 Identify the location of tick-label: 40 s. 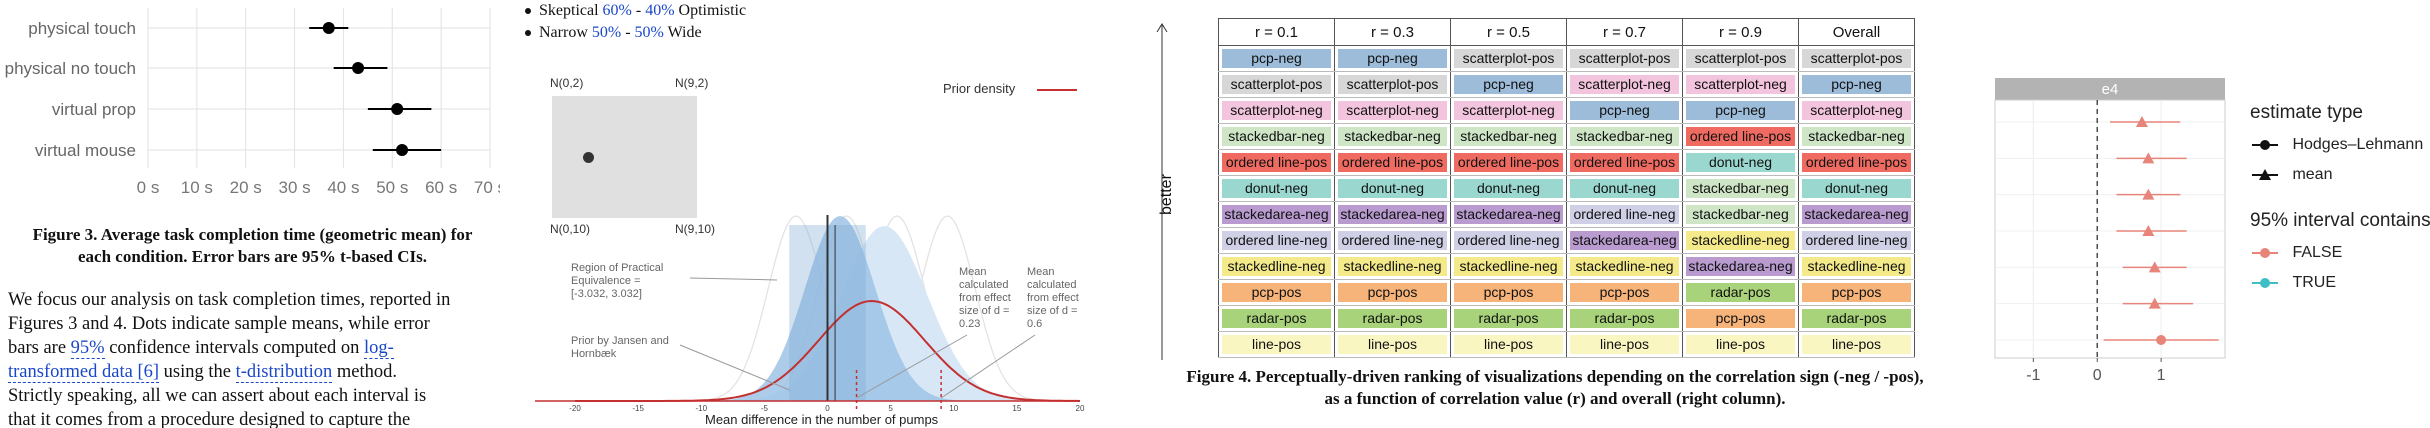
(343, 187).